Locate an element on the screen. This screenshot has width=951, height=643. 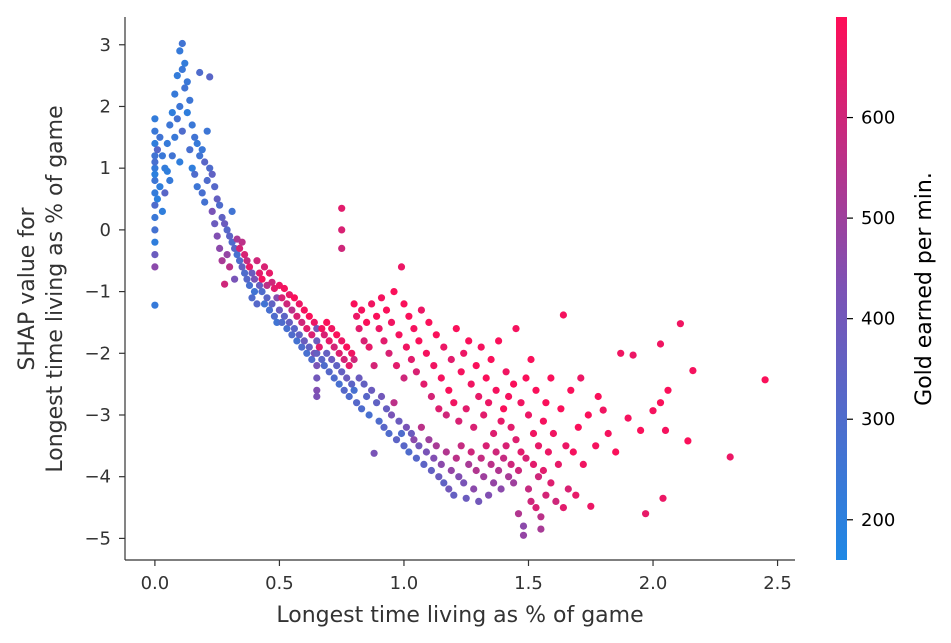
x-tick-label: 1.0 is located at coordinates (404, 583).